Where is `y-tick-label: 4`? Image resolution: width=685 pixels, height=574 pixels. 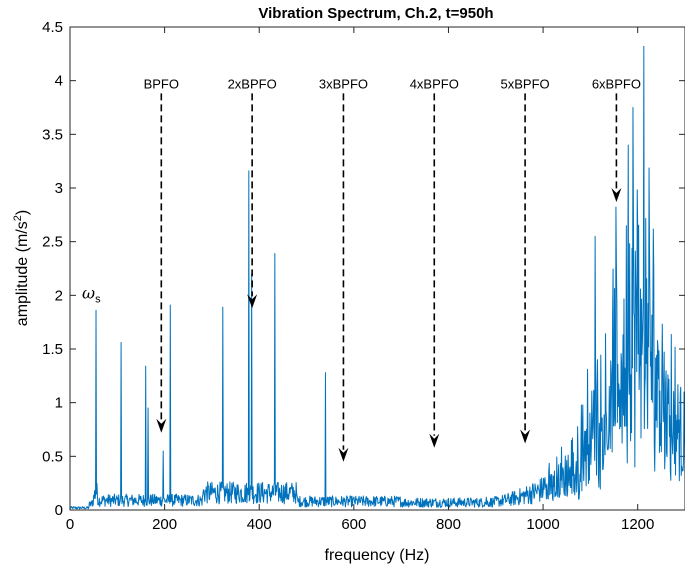
y-tick-label: 4 is located at coordinates (59, 81).